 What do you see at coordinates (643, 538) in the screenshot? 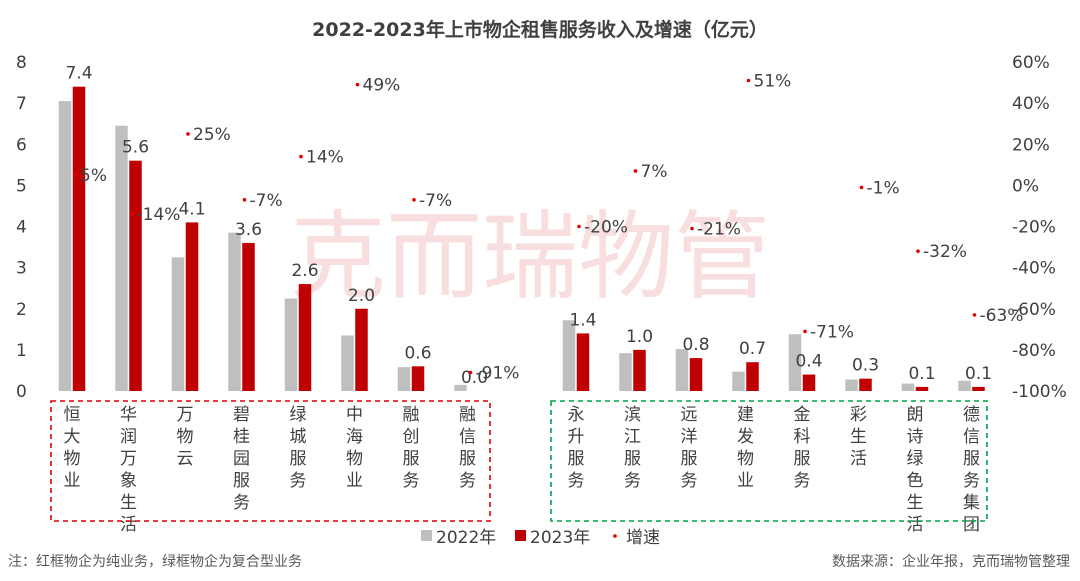
I see `legend-label-growth: 增速` at bounding box center [643, 538].